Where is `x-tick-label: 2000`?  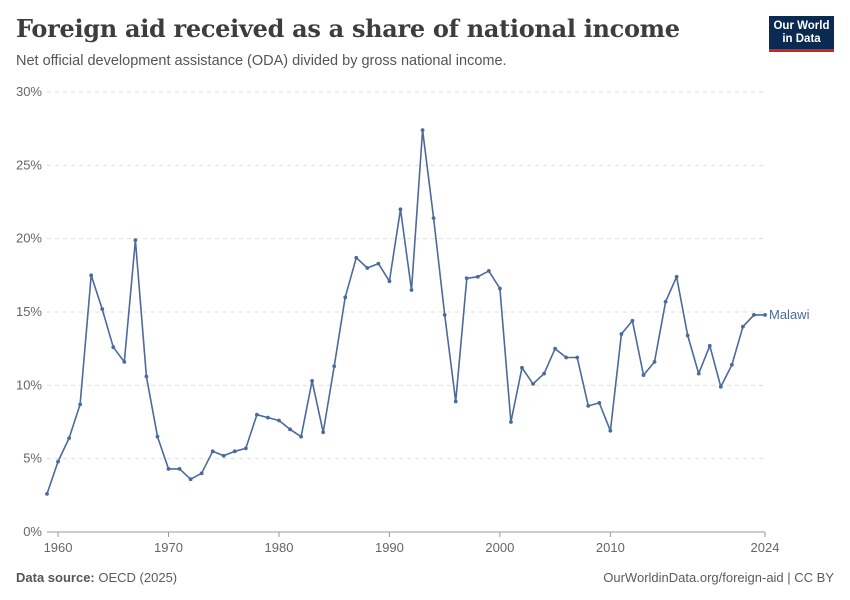
x-tick-label: 2000 is located at coordinates (499, 547).